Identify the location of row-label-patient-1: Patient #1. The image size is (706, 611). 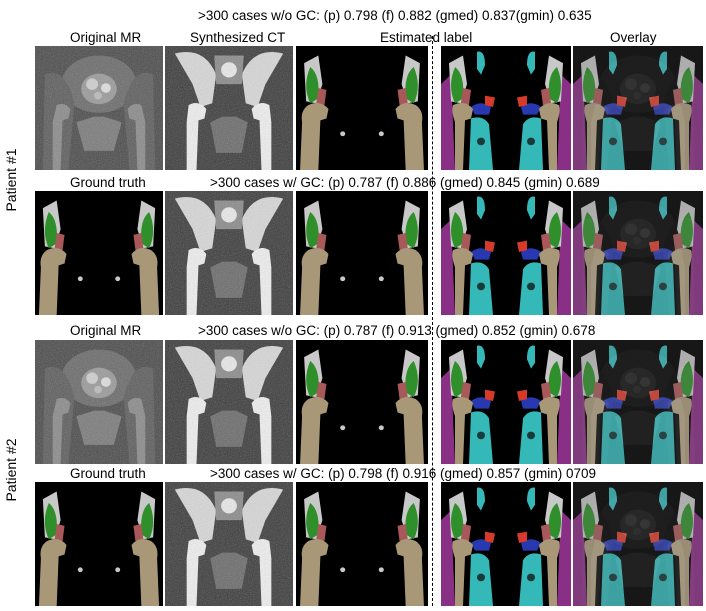
(11, 180).